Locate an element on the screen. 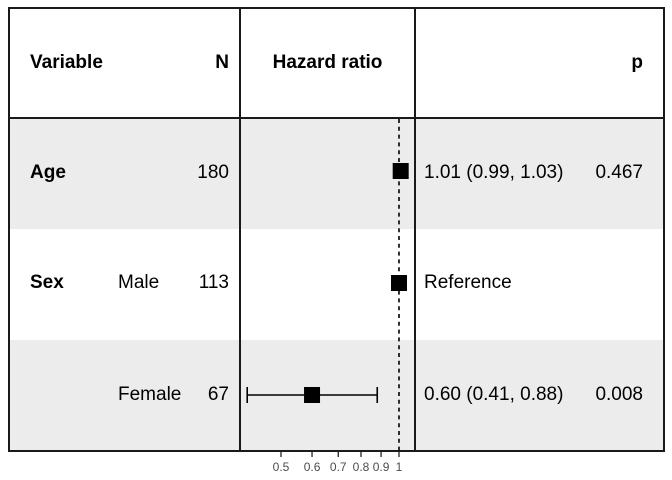 This screenshot has height=480, width=672. axis-tick-label: 0.8 is located at coordinates (361, 467).